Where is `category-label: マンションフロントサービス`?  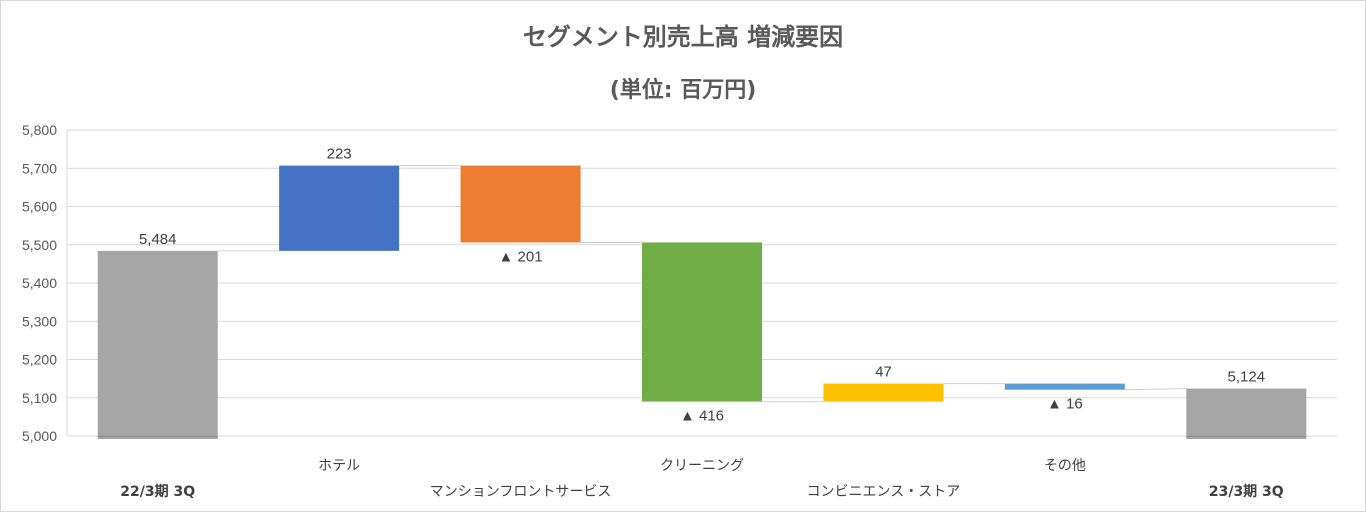
category-label: マンションフロントサービス is located at coordinates (521, 492).